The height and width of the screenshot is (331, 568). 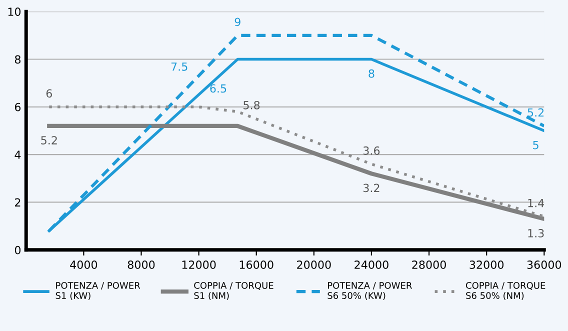 I want to click on data-label: 8, so click(x=371, y=73).